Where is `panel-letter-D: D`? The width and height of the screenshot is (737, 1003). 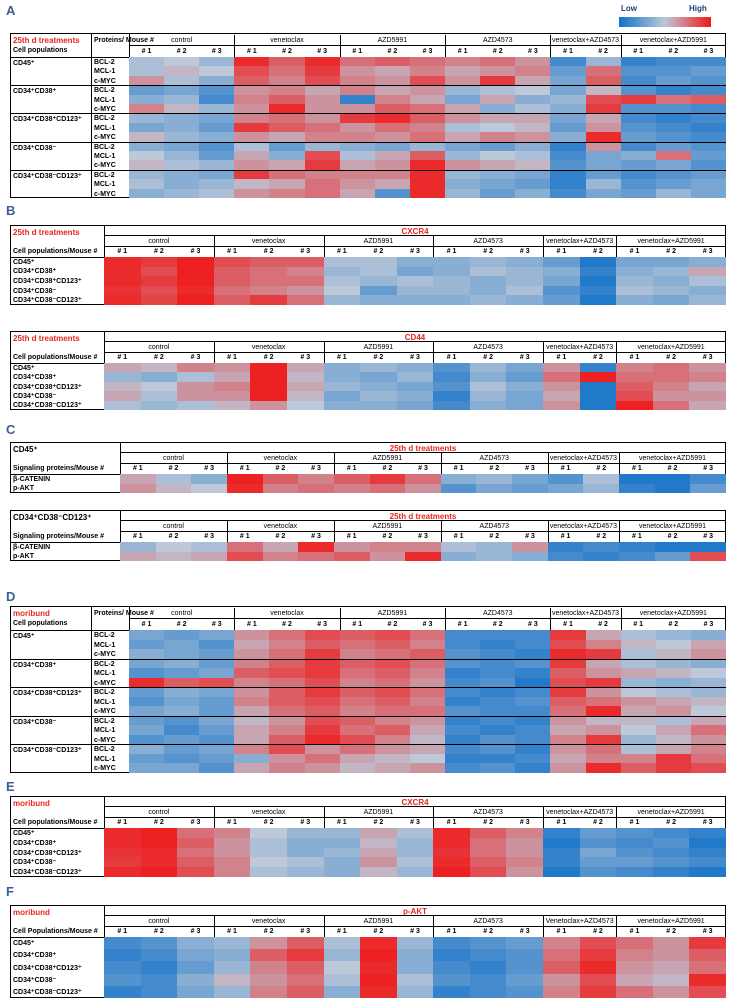 panel-letter-D: D is located at coordinates (11, 596).